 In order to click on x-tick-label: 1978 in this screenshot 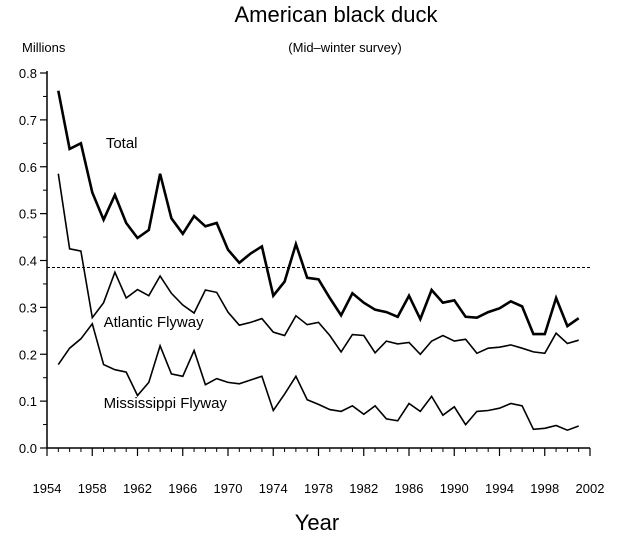, I will do `click(318, 488)`.